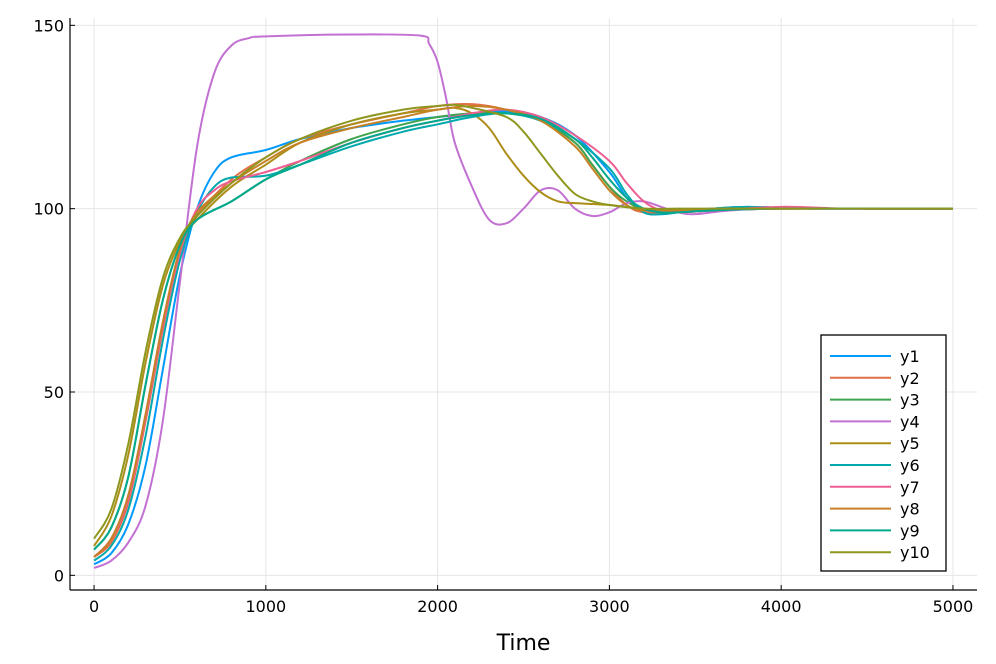 This screenshot has height=664, width=996. What do you see at coordinates (910, 421) in the screenshot?
I see `legend-label-y4: y4` at bounding box center [910, 421].